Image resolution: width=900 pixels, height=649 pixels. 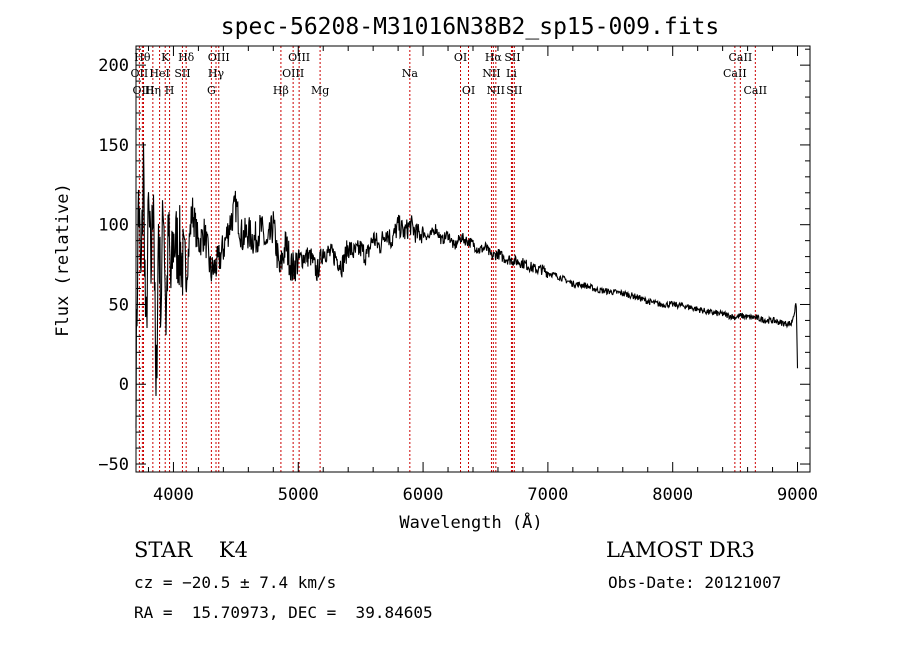 I want to click on spectral-line-label: Li, so click(x=511, y=73).